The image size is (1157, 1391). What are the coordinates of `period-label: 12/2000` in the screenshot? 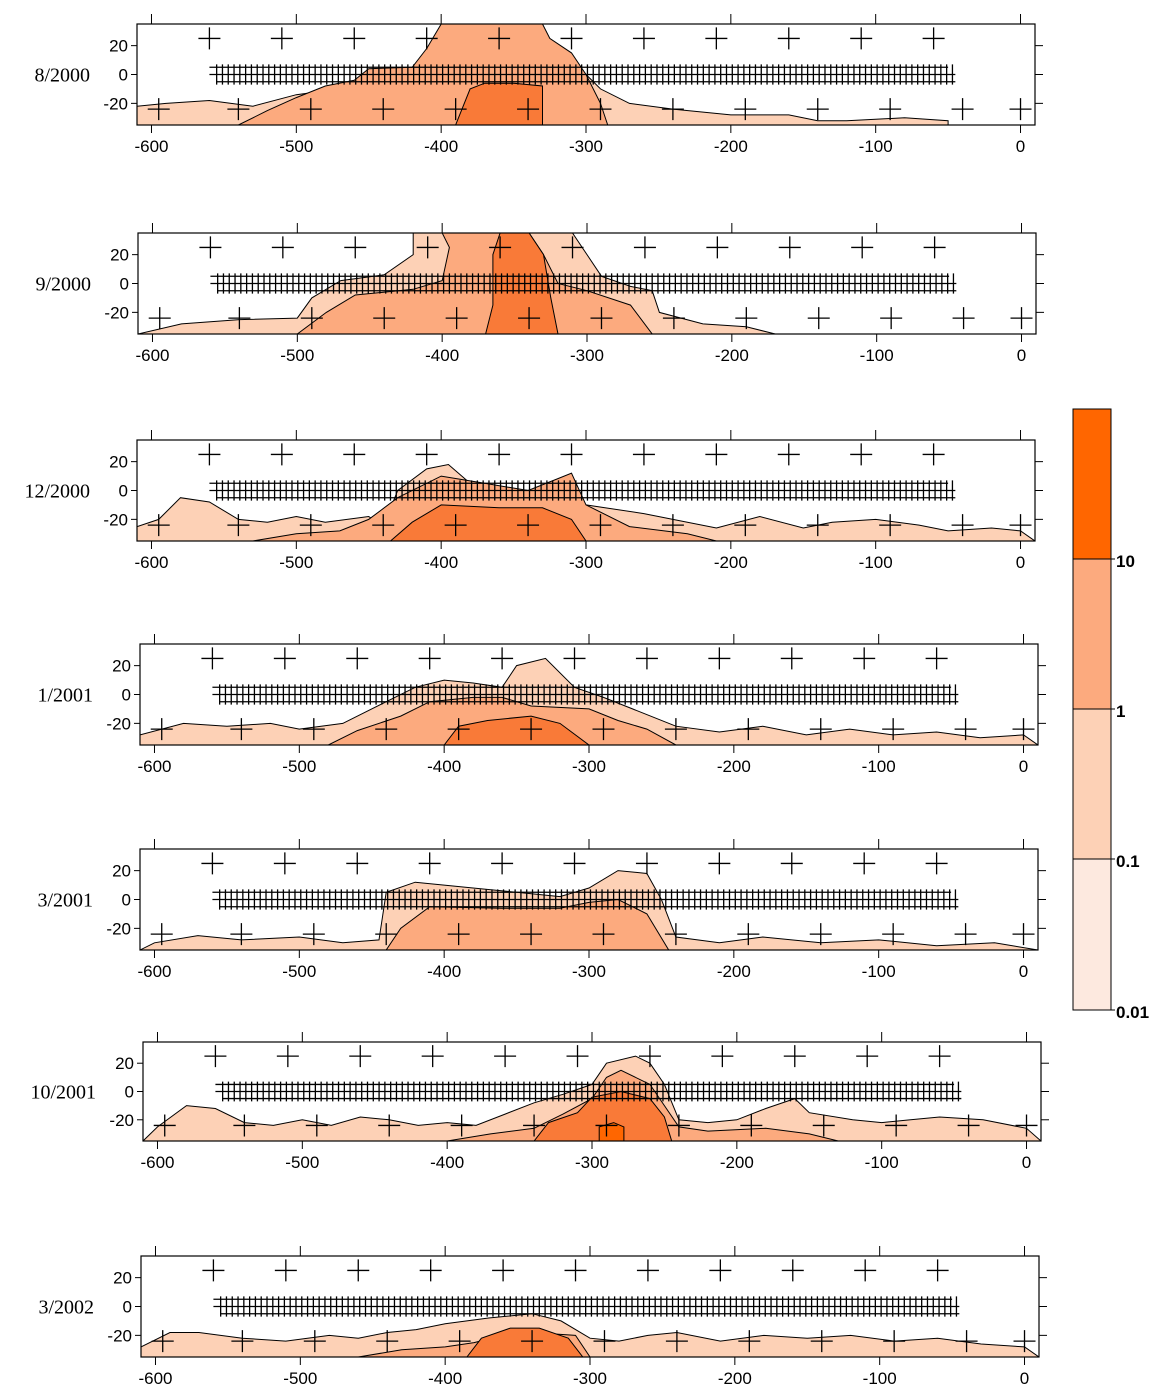 It's located at (57, 492).